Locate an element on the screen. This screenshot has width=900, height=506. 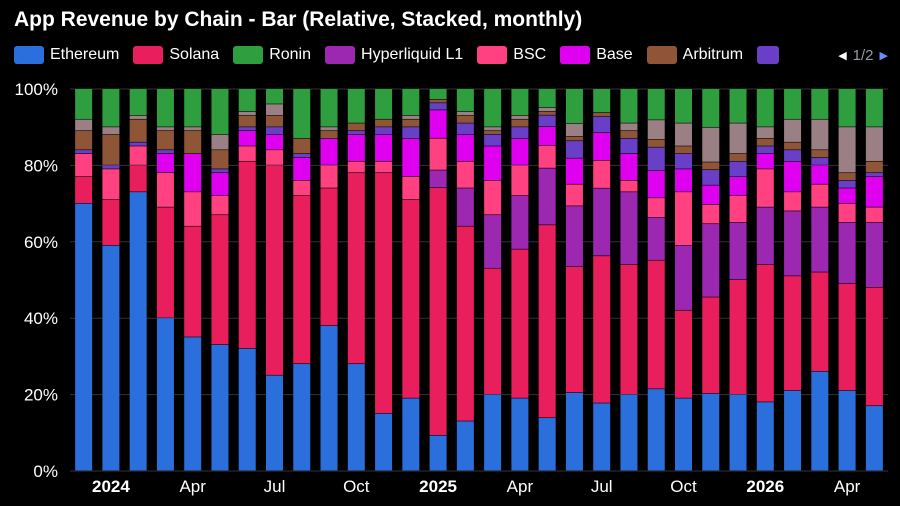
legend-item-ronin: Ronin is located at coordinates (272, 55).